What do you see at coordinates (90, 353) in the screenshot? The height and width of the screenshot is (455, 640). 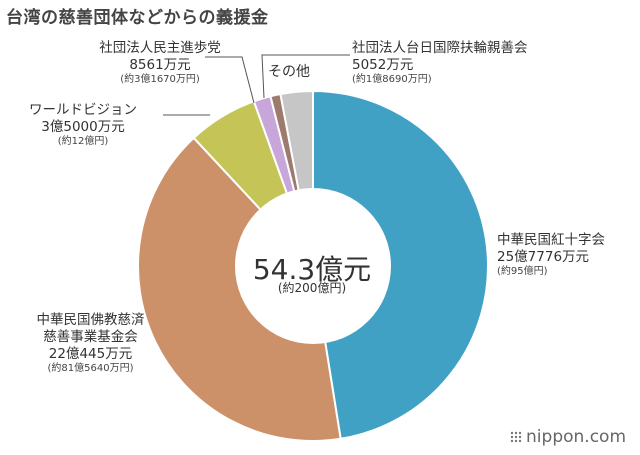 I see `slice-amount: 22億445万元` at bounding box center [90, 353].